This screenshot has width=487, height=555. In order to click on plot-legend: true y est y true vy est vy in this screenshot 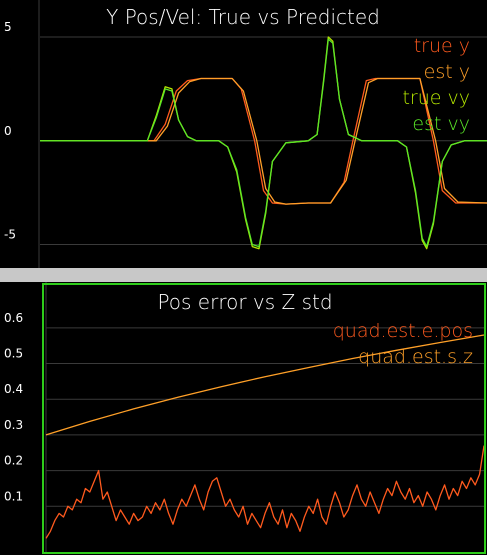, I will do `click(436, 85)`.